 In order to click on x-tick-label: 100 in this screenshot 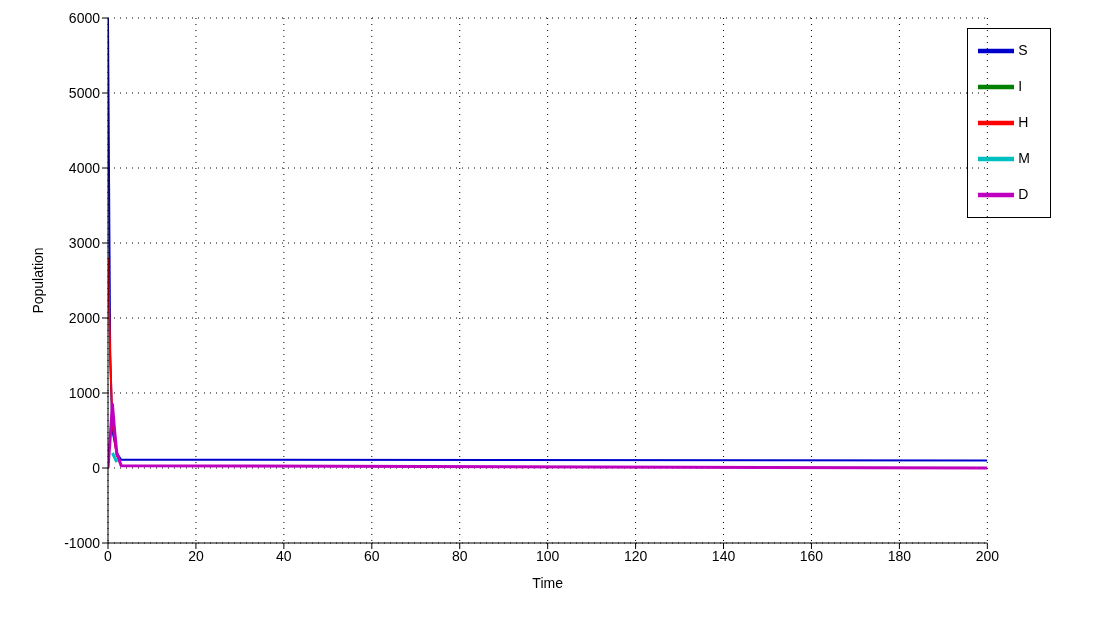, I will do `click(547, 555)`.